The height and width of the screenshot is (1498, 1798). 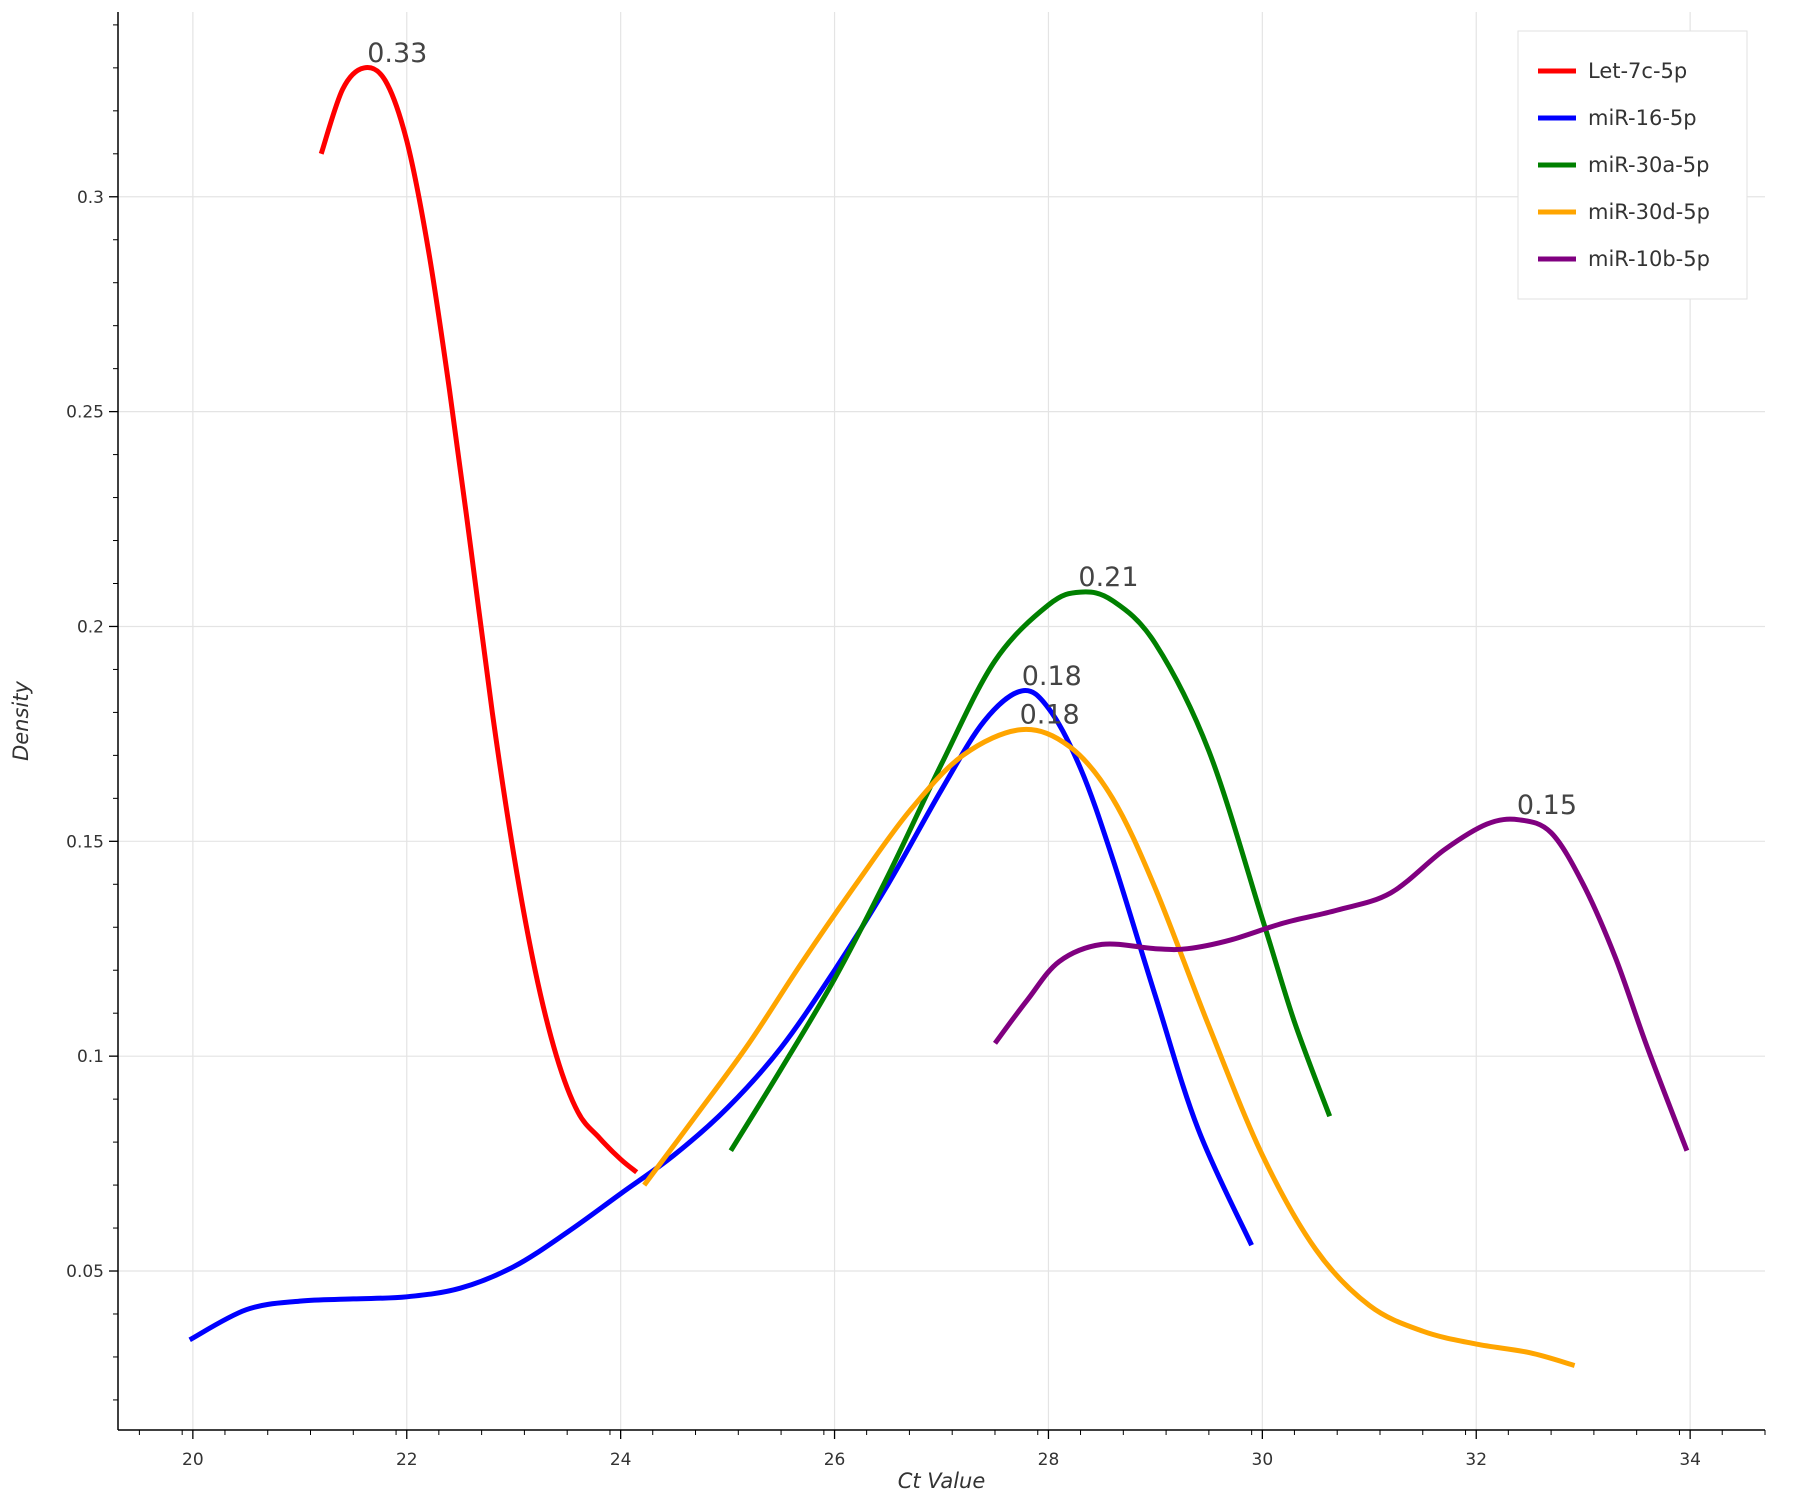 What do you see at coordinates (1649, 259) in the screenshot?
I see `legend-label: miR-10b-5p` at bounding box center [1649, 259].